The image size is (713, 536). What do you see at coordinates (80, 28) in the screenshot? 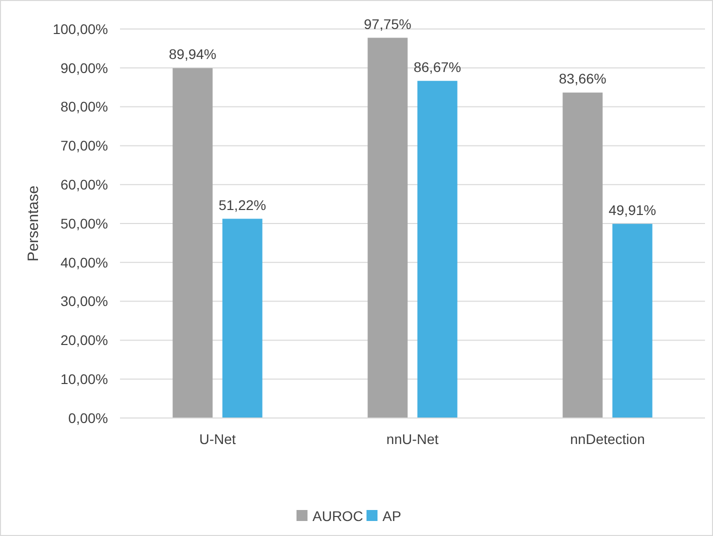
I see `y-tick-label: 100,00%` at bounding box center [80, 28].